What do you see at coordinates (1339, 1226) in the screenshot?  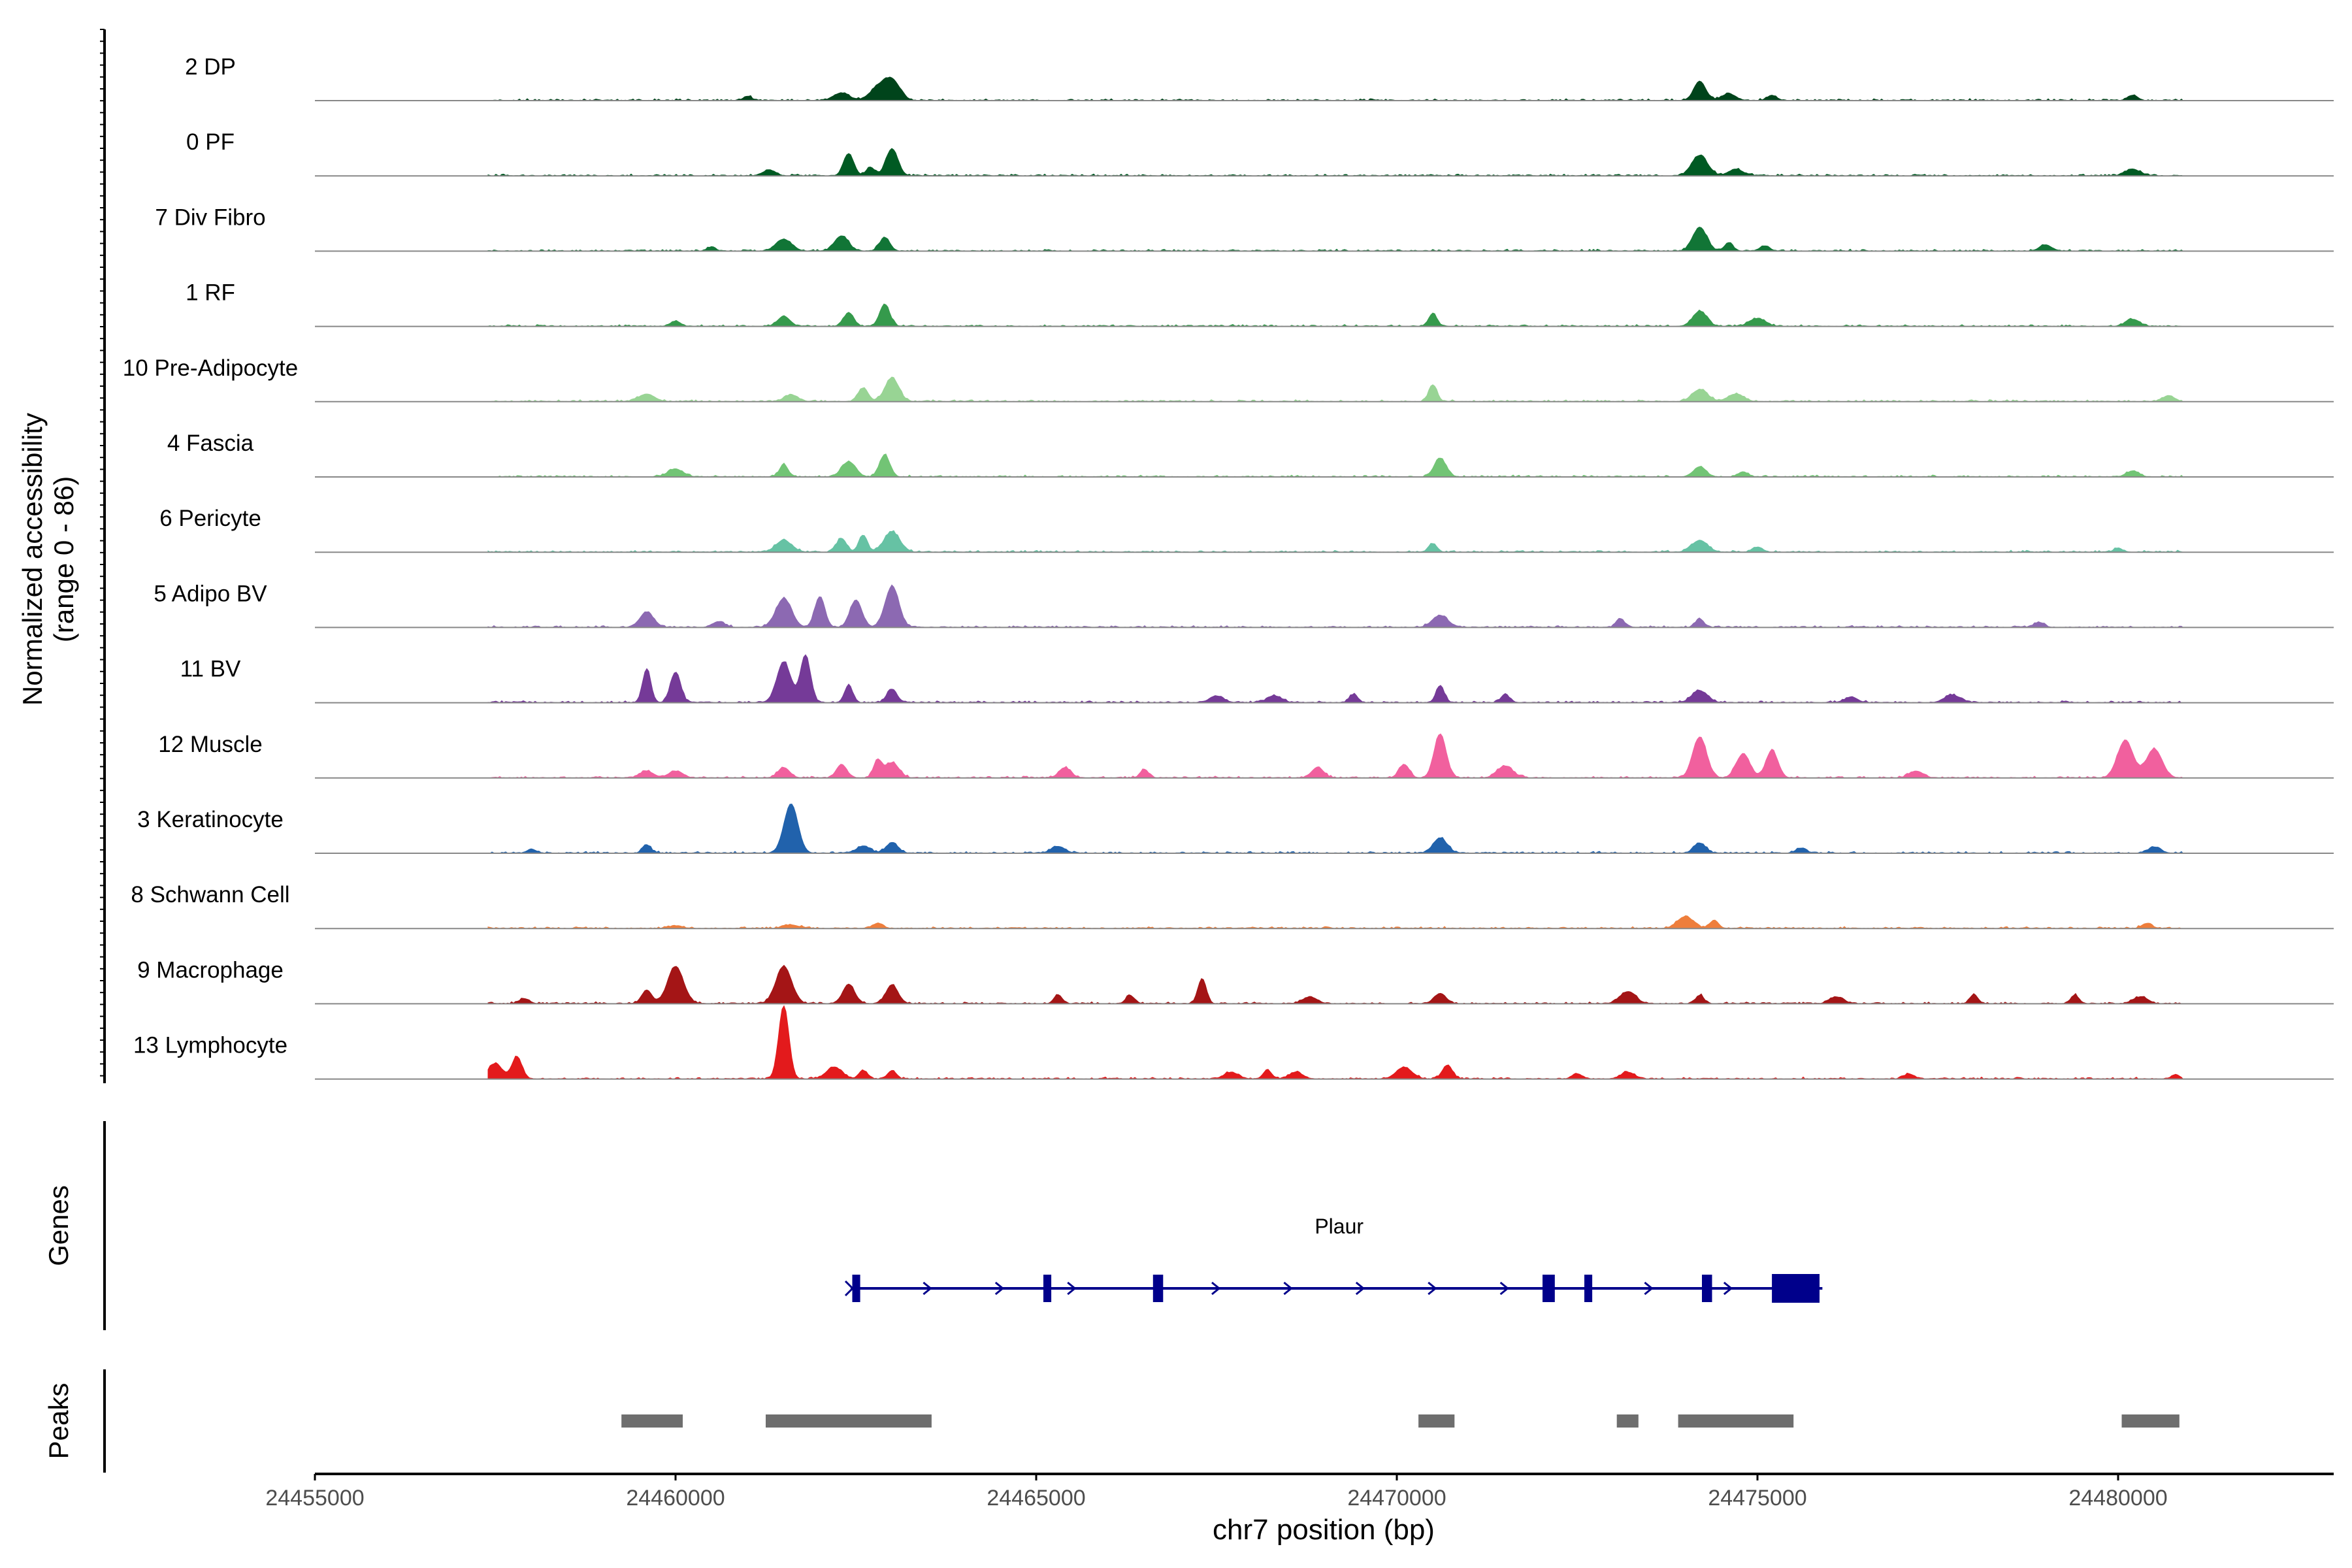 I see `gene-name-label: Plaur` at bounding box center [1339, 1226].